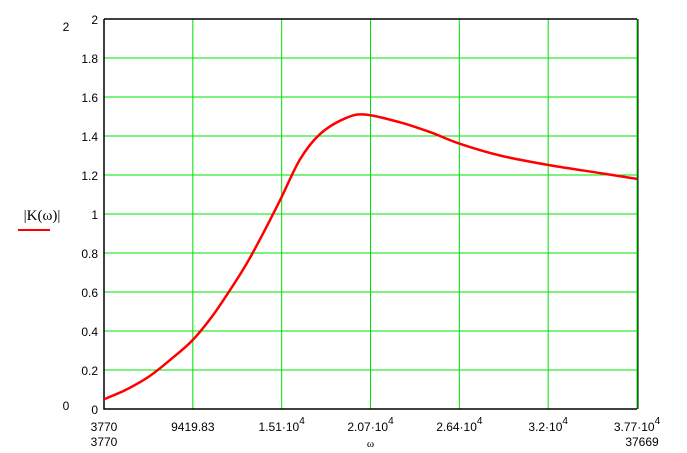  Describe the element at coordinates (66, 27) in the screenshot. I see `y-max-label: 2` at that location.